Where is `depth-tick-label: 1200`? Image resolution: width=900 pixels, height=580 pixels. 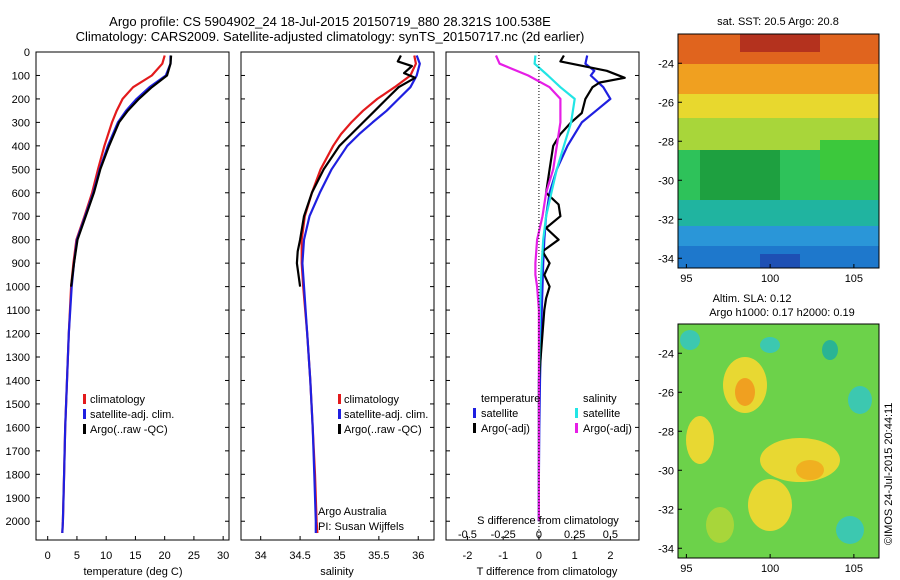
depth-tick-label: 1200 is located at coordinates (18, 335).